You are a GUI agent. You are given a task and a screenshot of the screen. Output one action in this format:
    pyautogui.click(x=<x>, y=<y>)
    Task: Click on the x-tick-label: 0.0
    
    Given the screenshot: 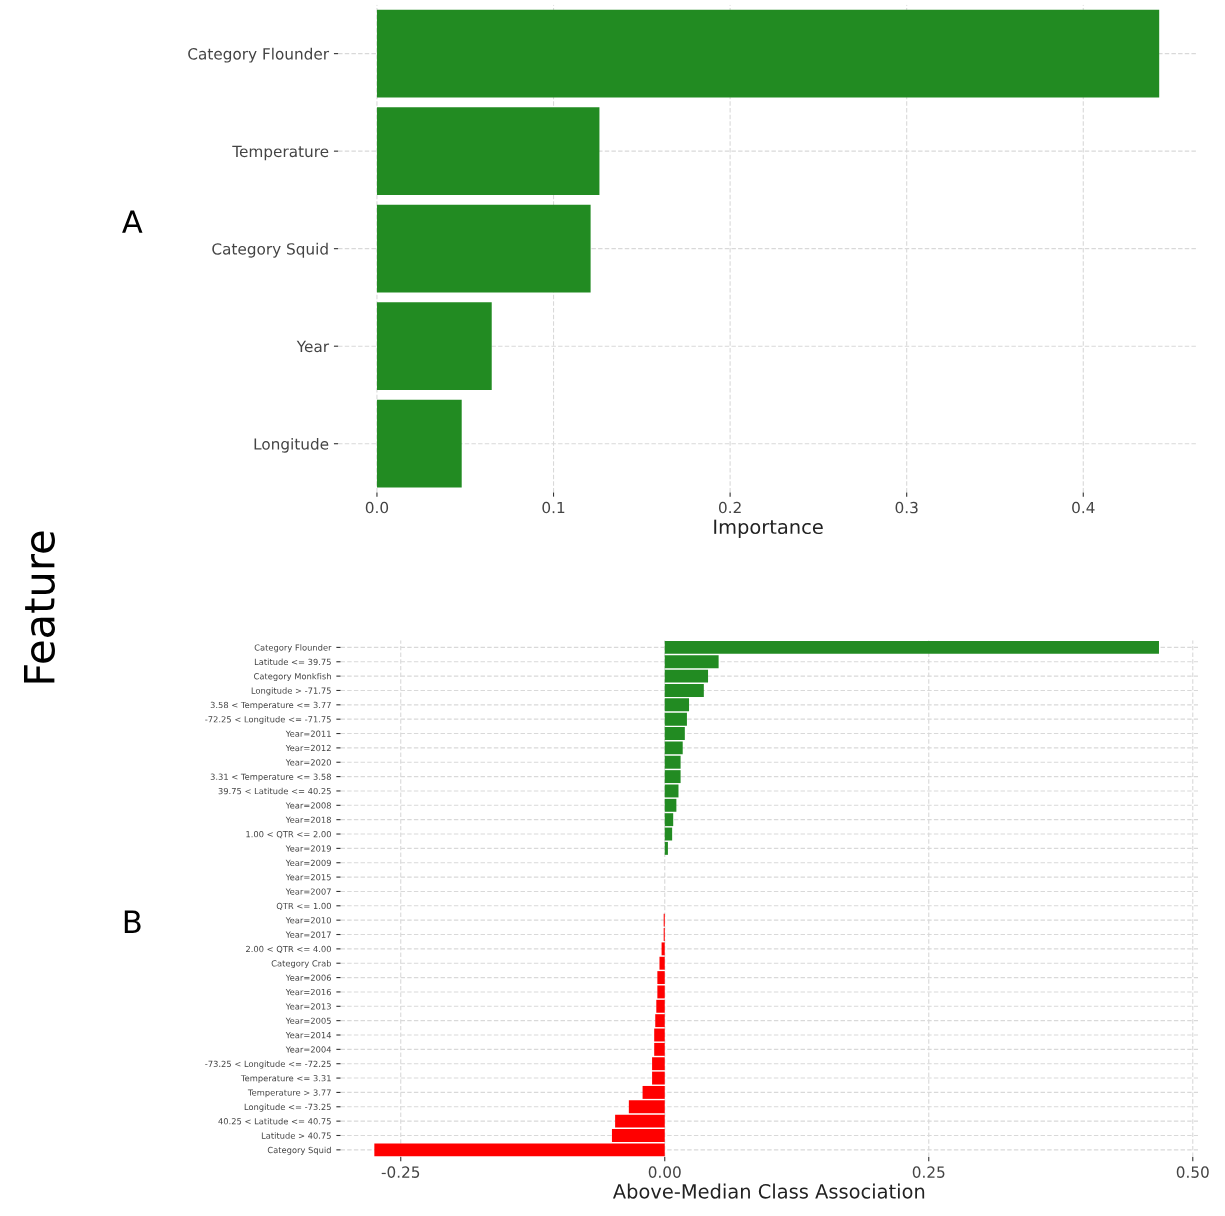 What is the action you would take?
    pyautogui.click(x=377, y=507)
    